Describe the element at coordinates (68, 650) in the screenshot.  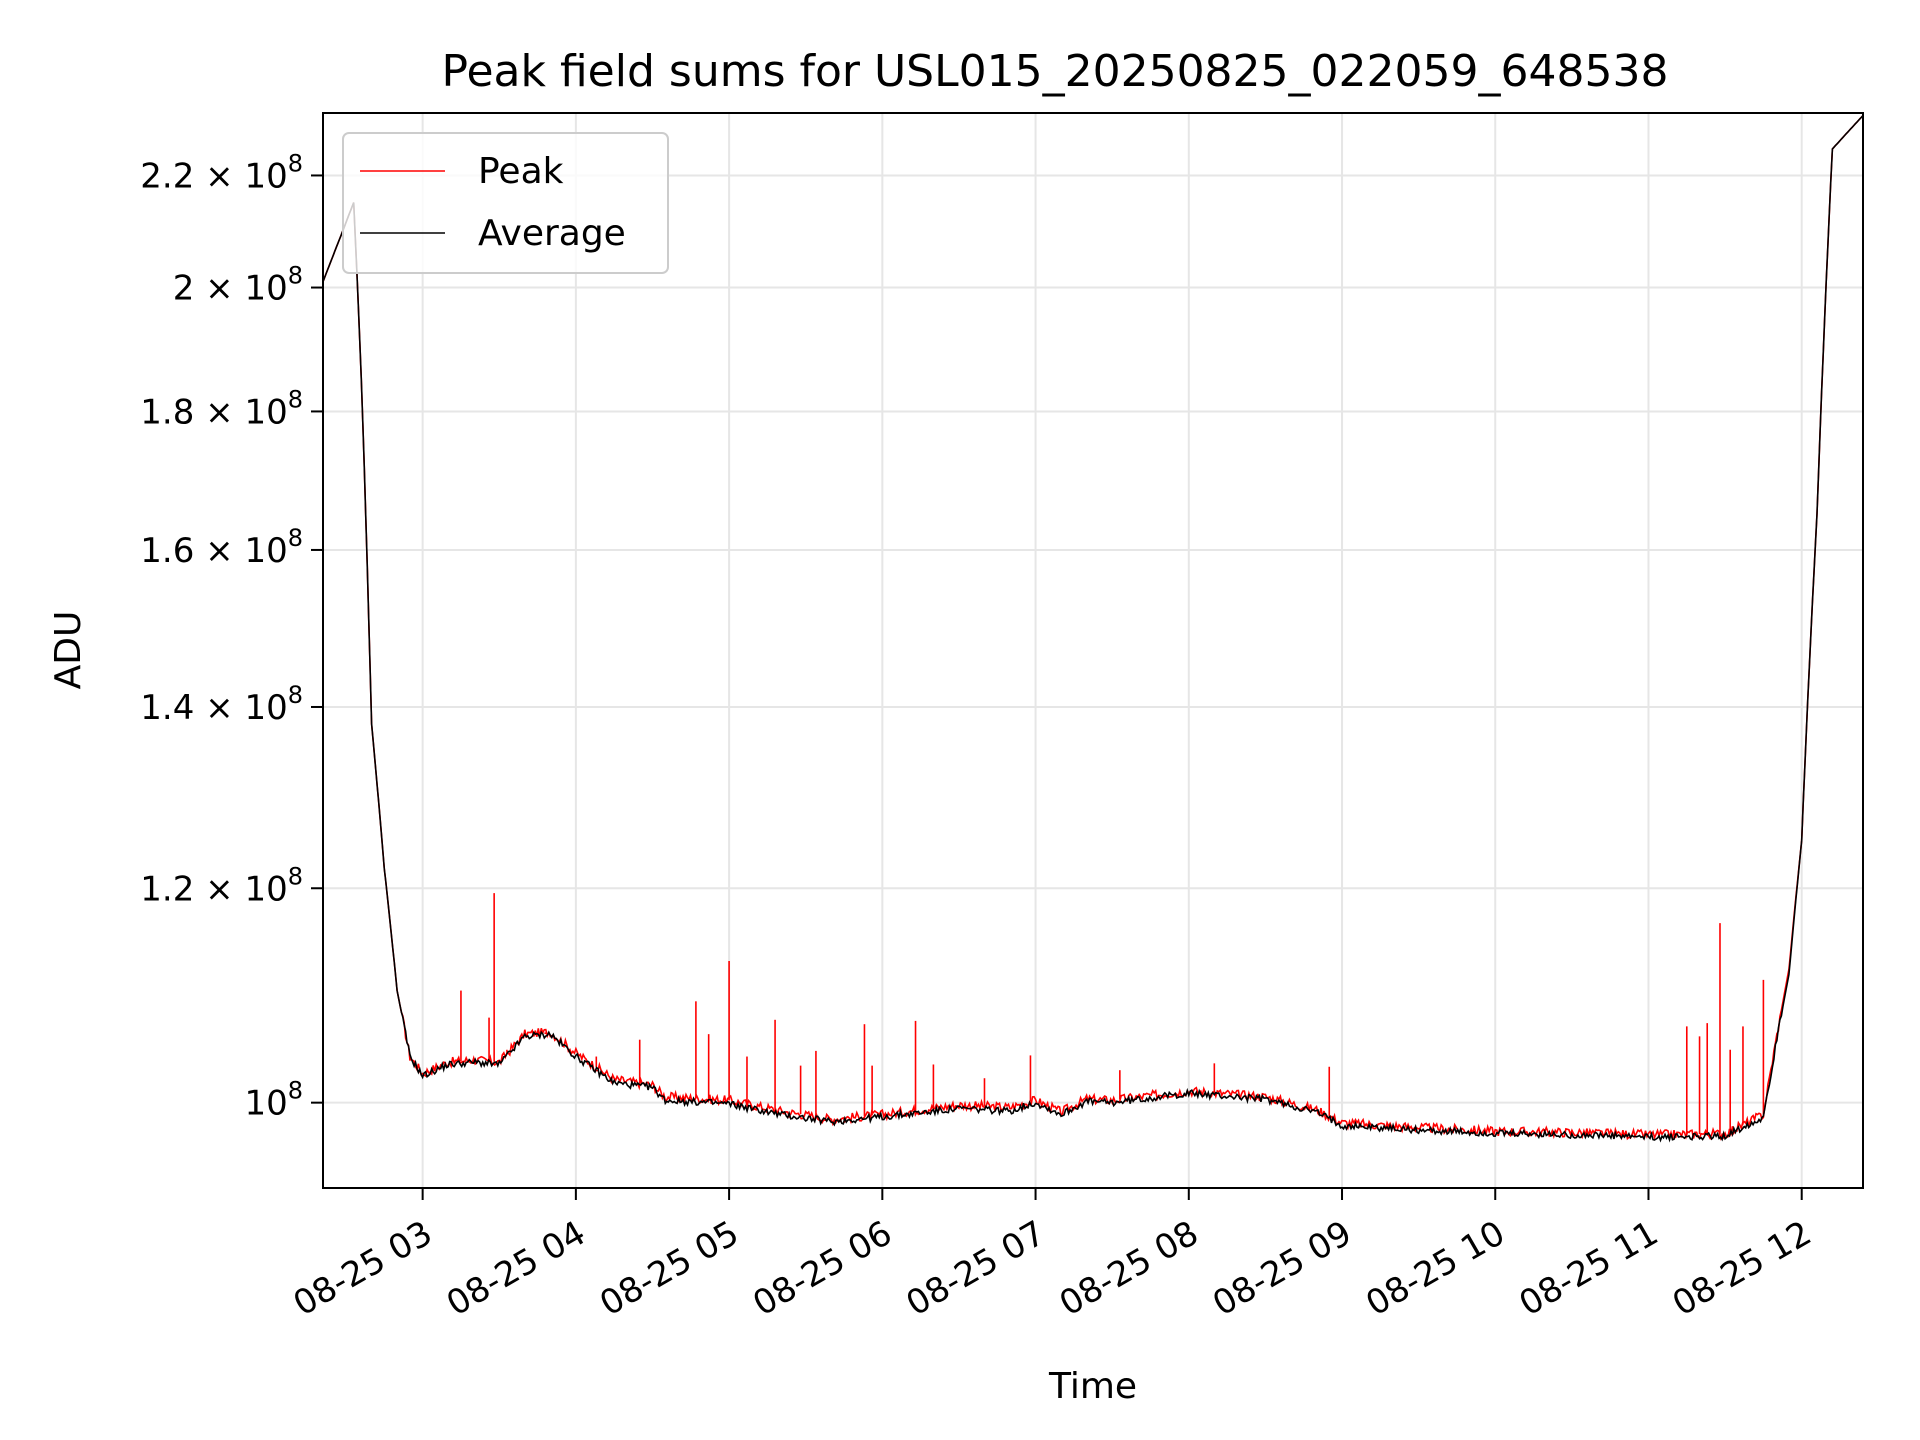
I see `y-axis-title: ADU` at that location.